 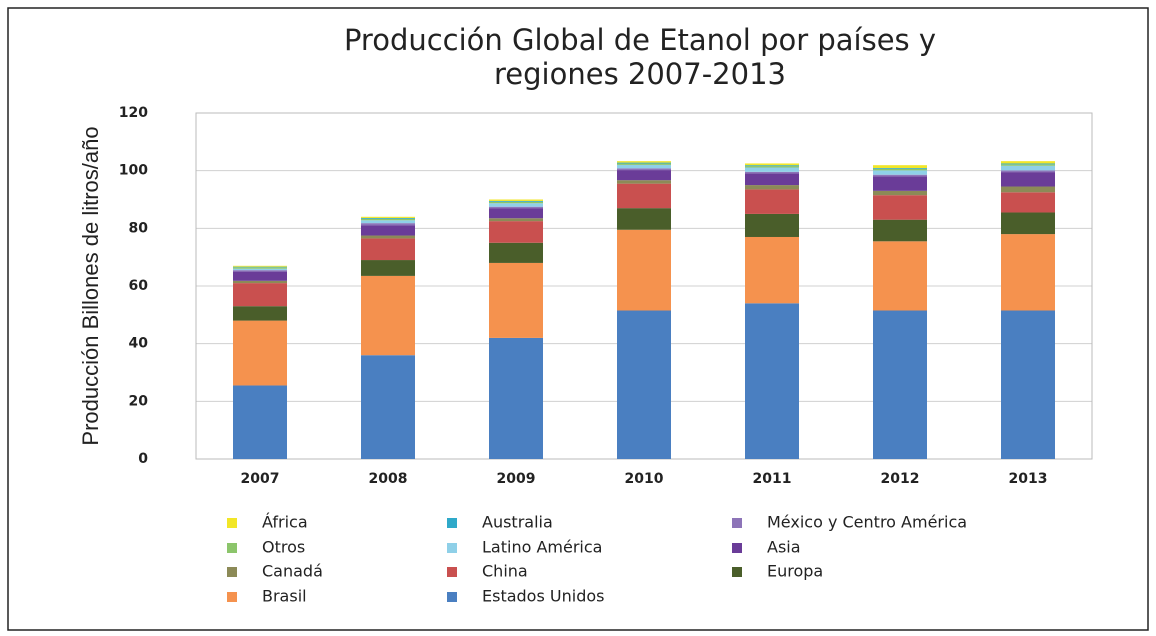 I want to click on legend-label: México y Centro América, so click(x=867, y=522).